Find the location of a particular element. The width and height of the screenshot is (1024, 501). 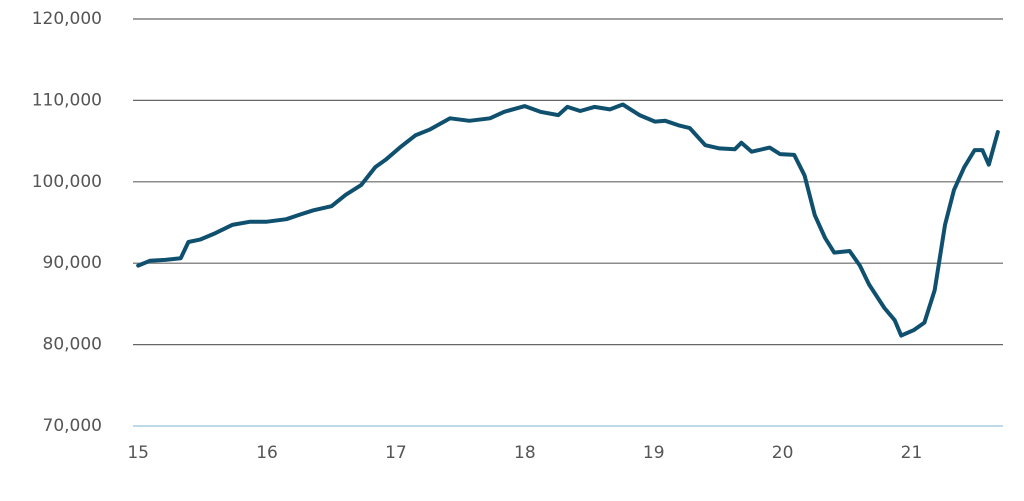

y-tick-label: 90,000 is located at coordinates (72, 263).